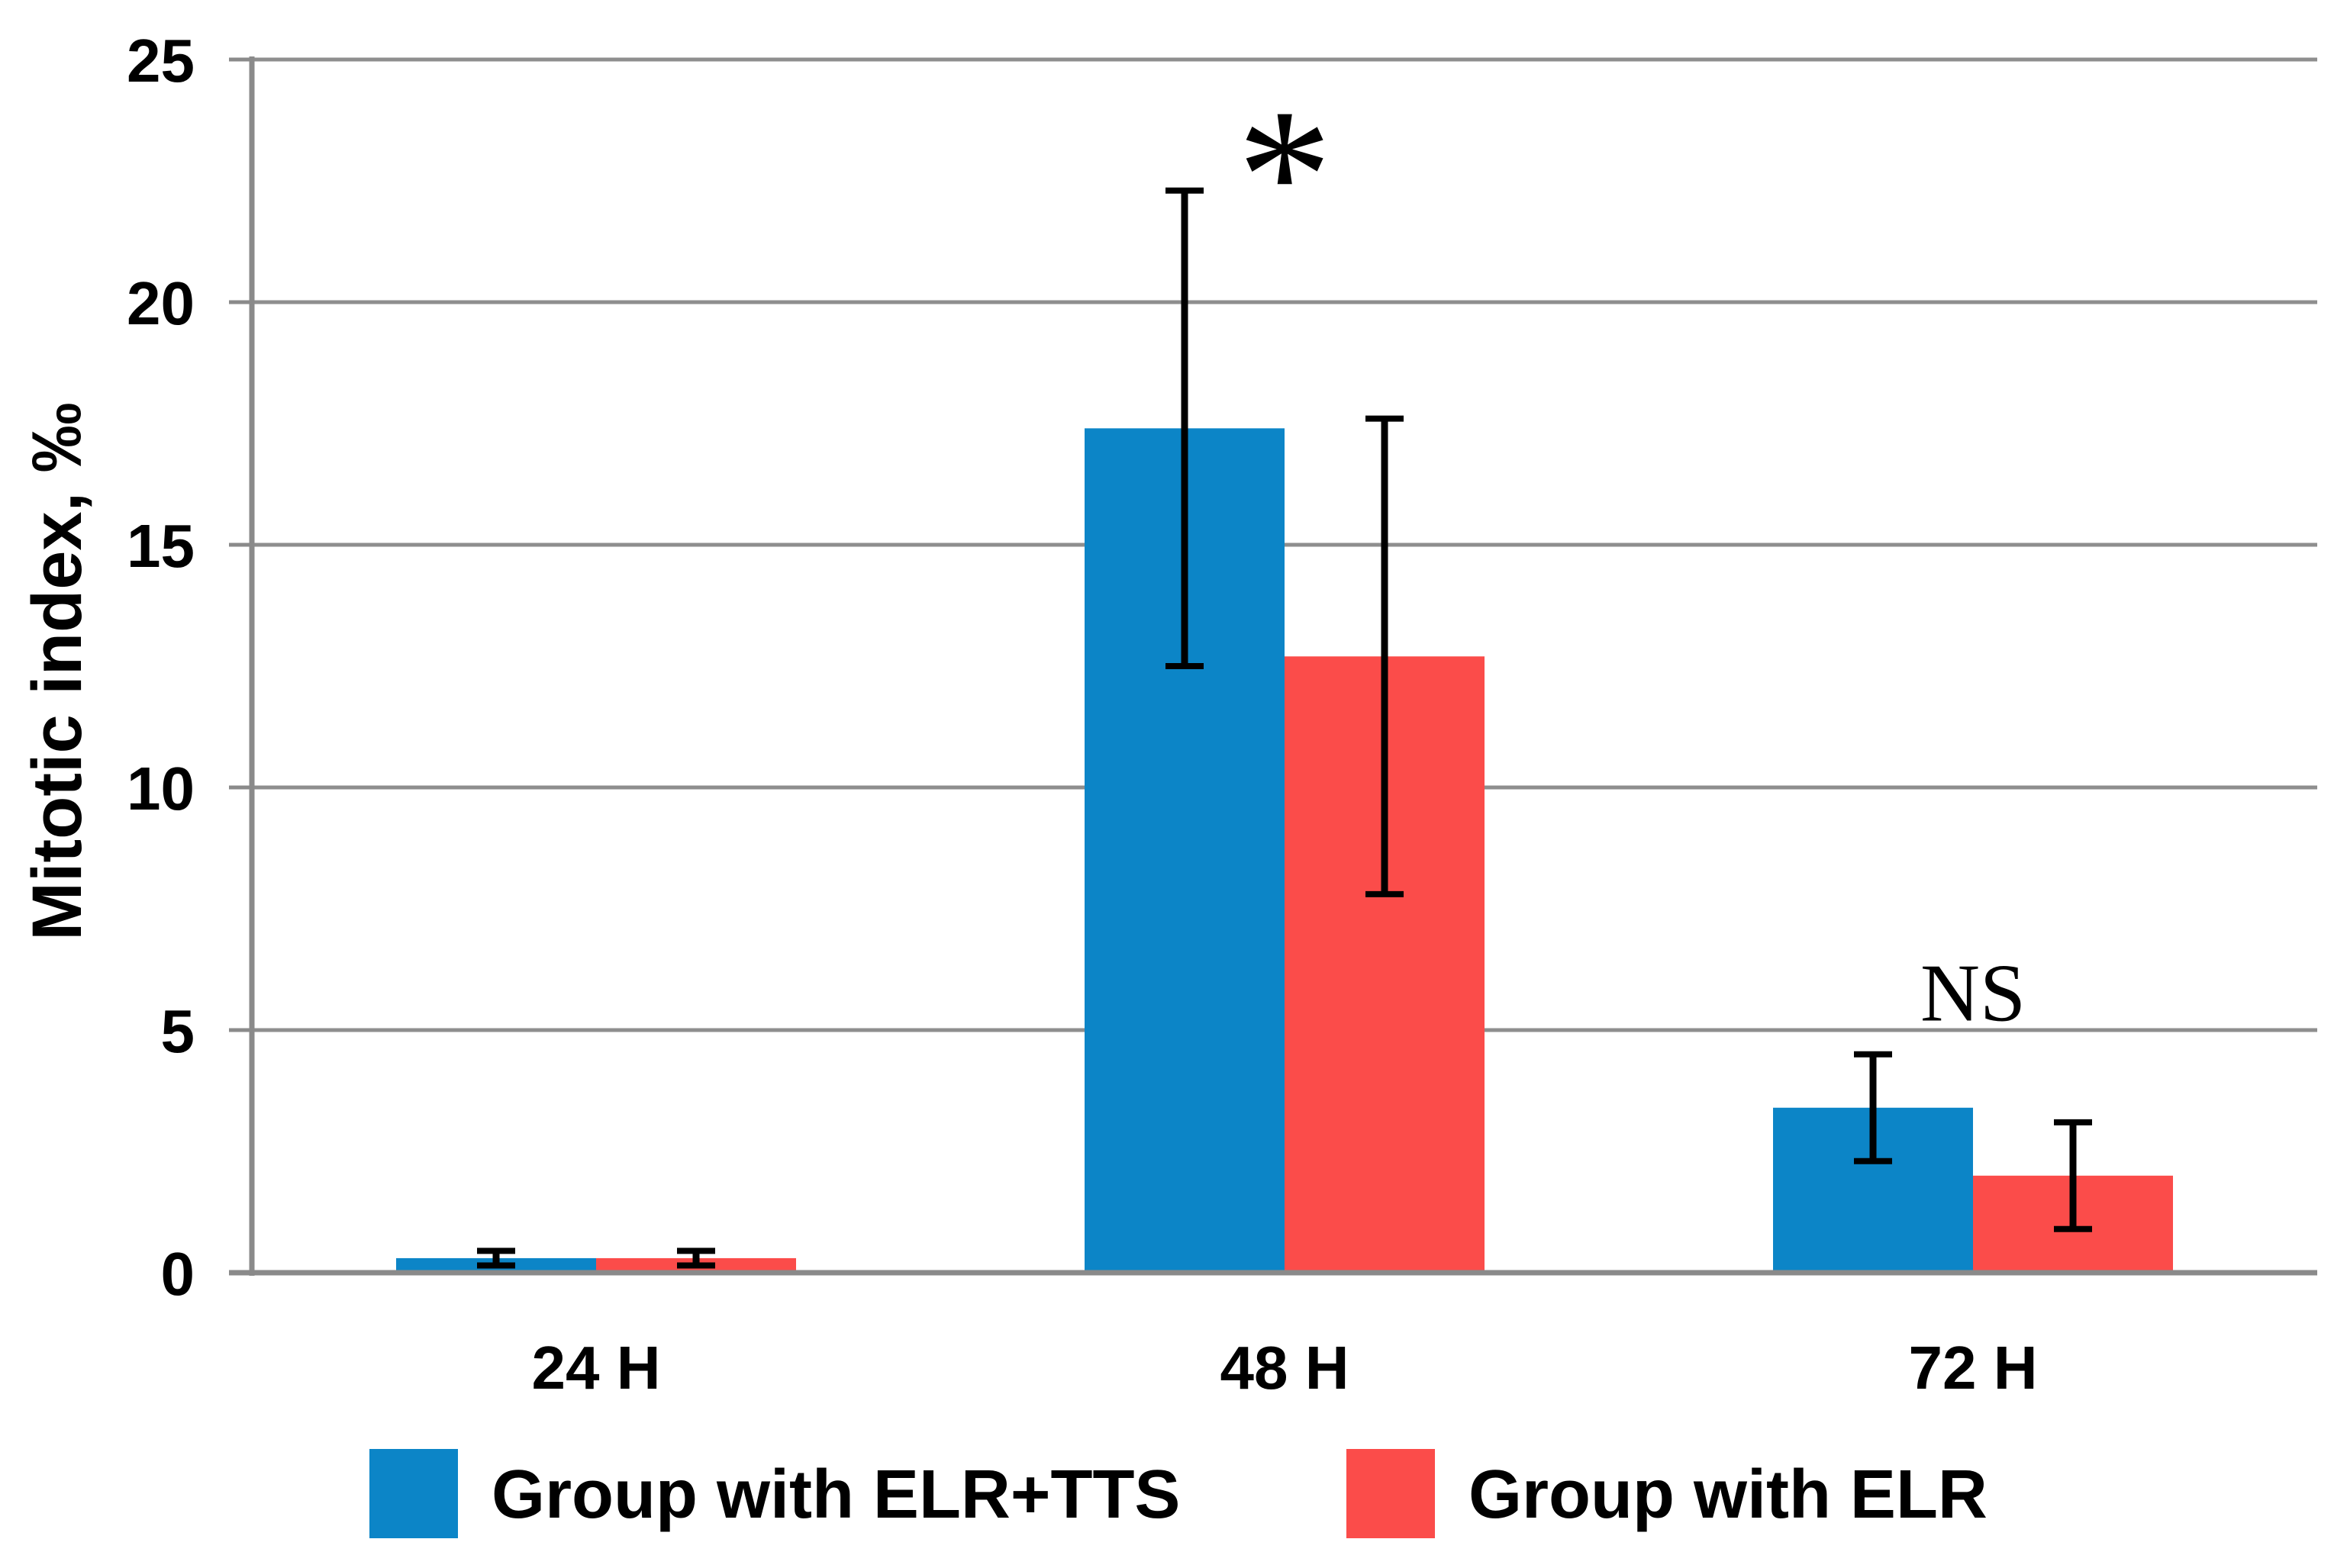  I want to click on y-tick-label: 25, so click(161, 61).